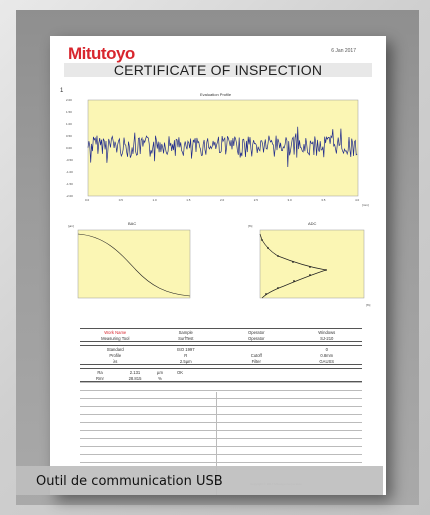 This screenshot has height=515, width=430. I want to click on profile-y-tick: 0.50, so click(69, 136).